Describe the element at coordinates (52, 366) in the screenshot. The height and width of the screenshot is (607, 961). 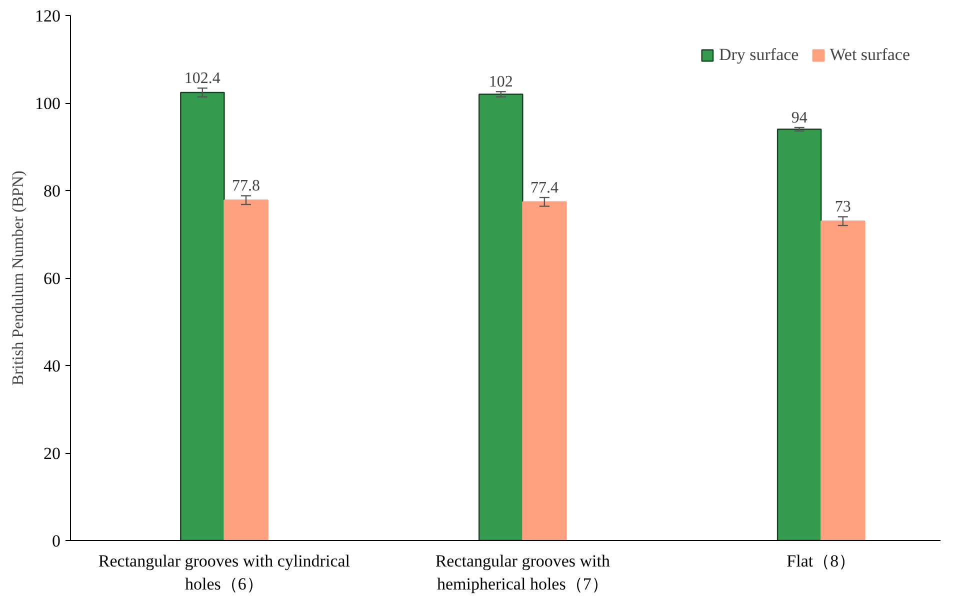
I see `y-tick-label: 40` at that location.